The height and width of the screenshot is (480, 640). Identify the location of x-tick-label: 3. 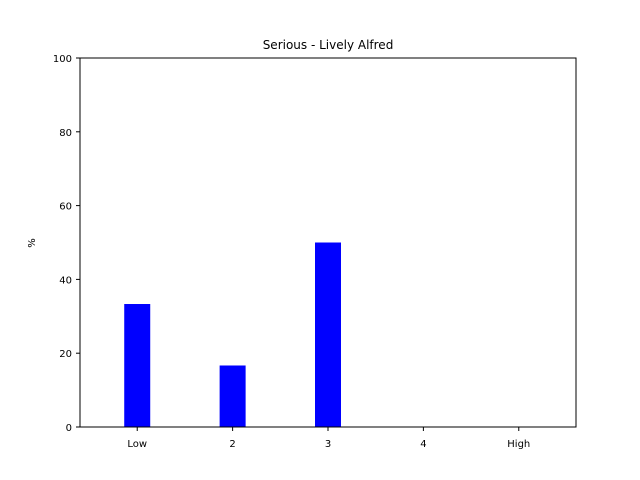
(328, 444).